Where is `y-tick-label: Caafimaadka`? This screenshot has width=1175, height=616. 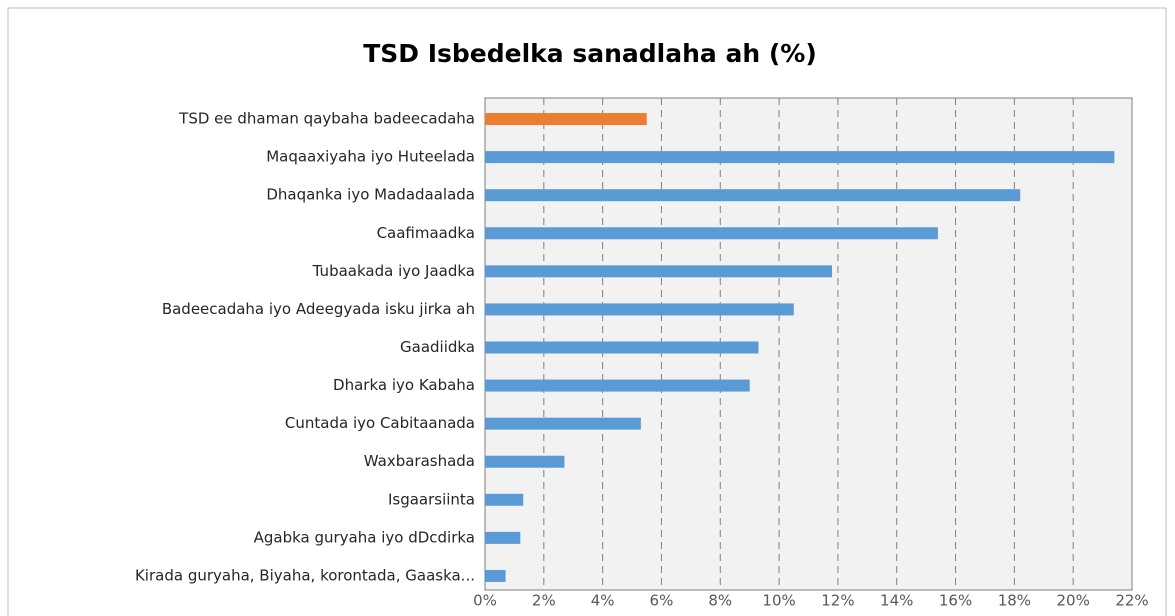
y-tick-label: Caafimaadka is located at coordinates (426, 233).